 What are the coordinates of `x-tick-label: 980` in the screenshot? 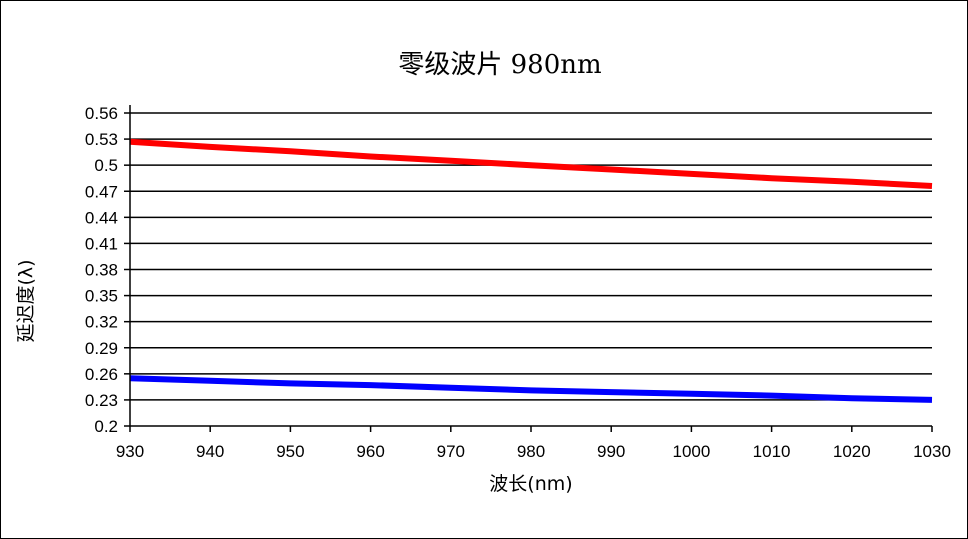 It's located at (531, 451).